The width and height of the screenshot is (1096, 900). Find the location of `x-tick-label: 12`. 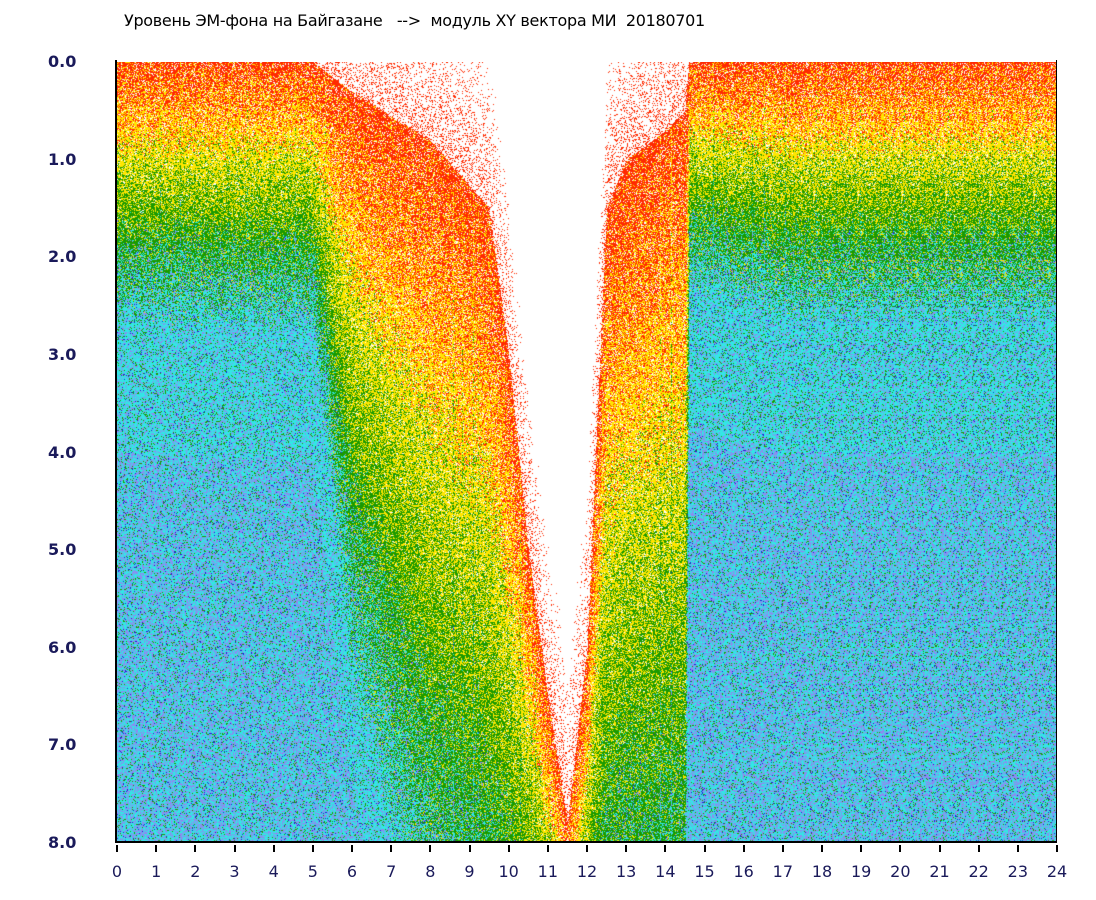

x-tick-label: 12 is located at coordinates (587, 871).